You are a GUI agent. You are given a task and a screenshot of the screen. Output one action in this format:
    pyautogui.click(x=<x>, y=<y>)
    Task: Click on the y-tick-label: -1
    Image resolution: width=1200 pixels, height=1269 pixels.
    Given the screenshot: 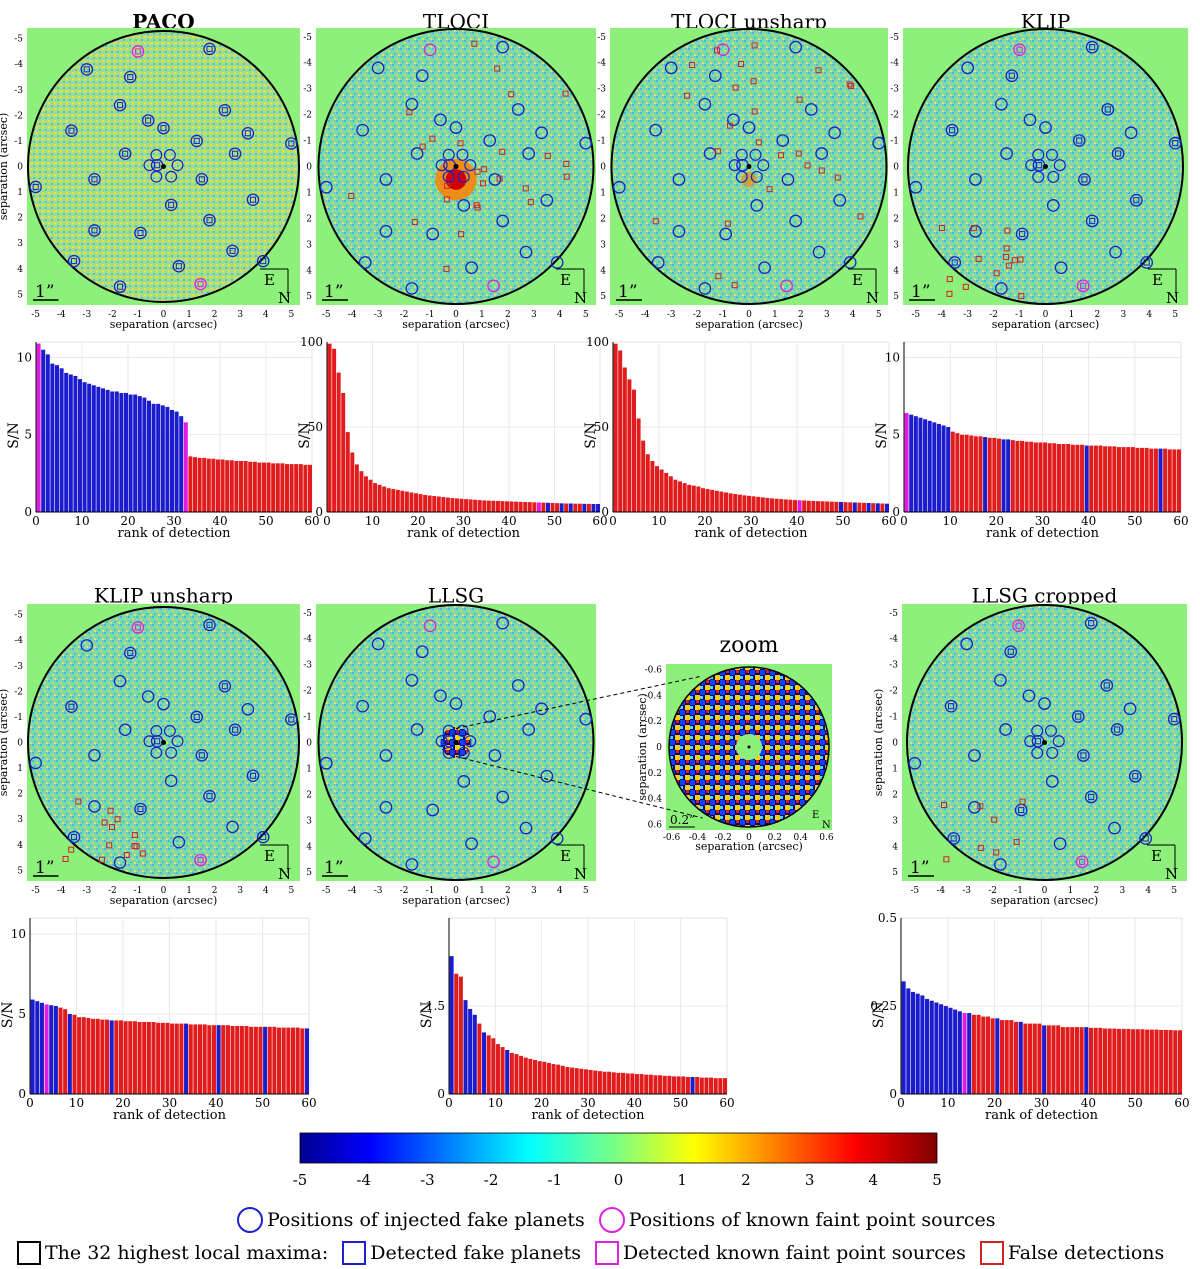 What is the action you would take?
    pyautogui.click(x=307, y=142)
    